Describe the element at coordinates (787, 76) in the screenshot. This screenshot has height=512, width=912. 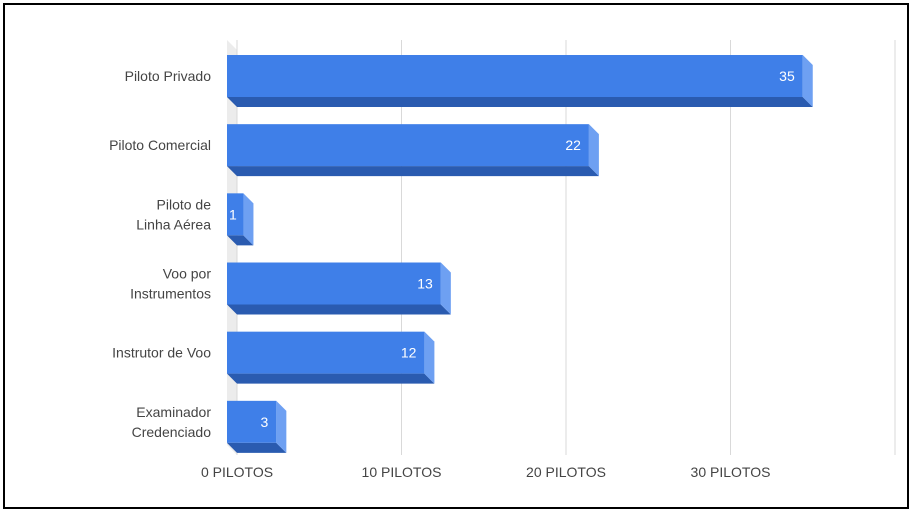
I see `data-label: 35` at that location.